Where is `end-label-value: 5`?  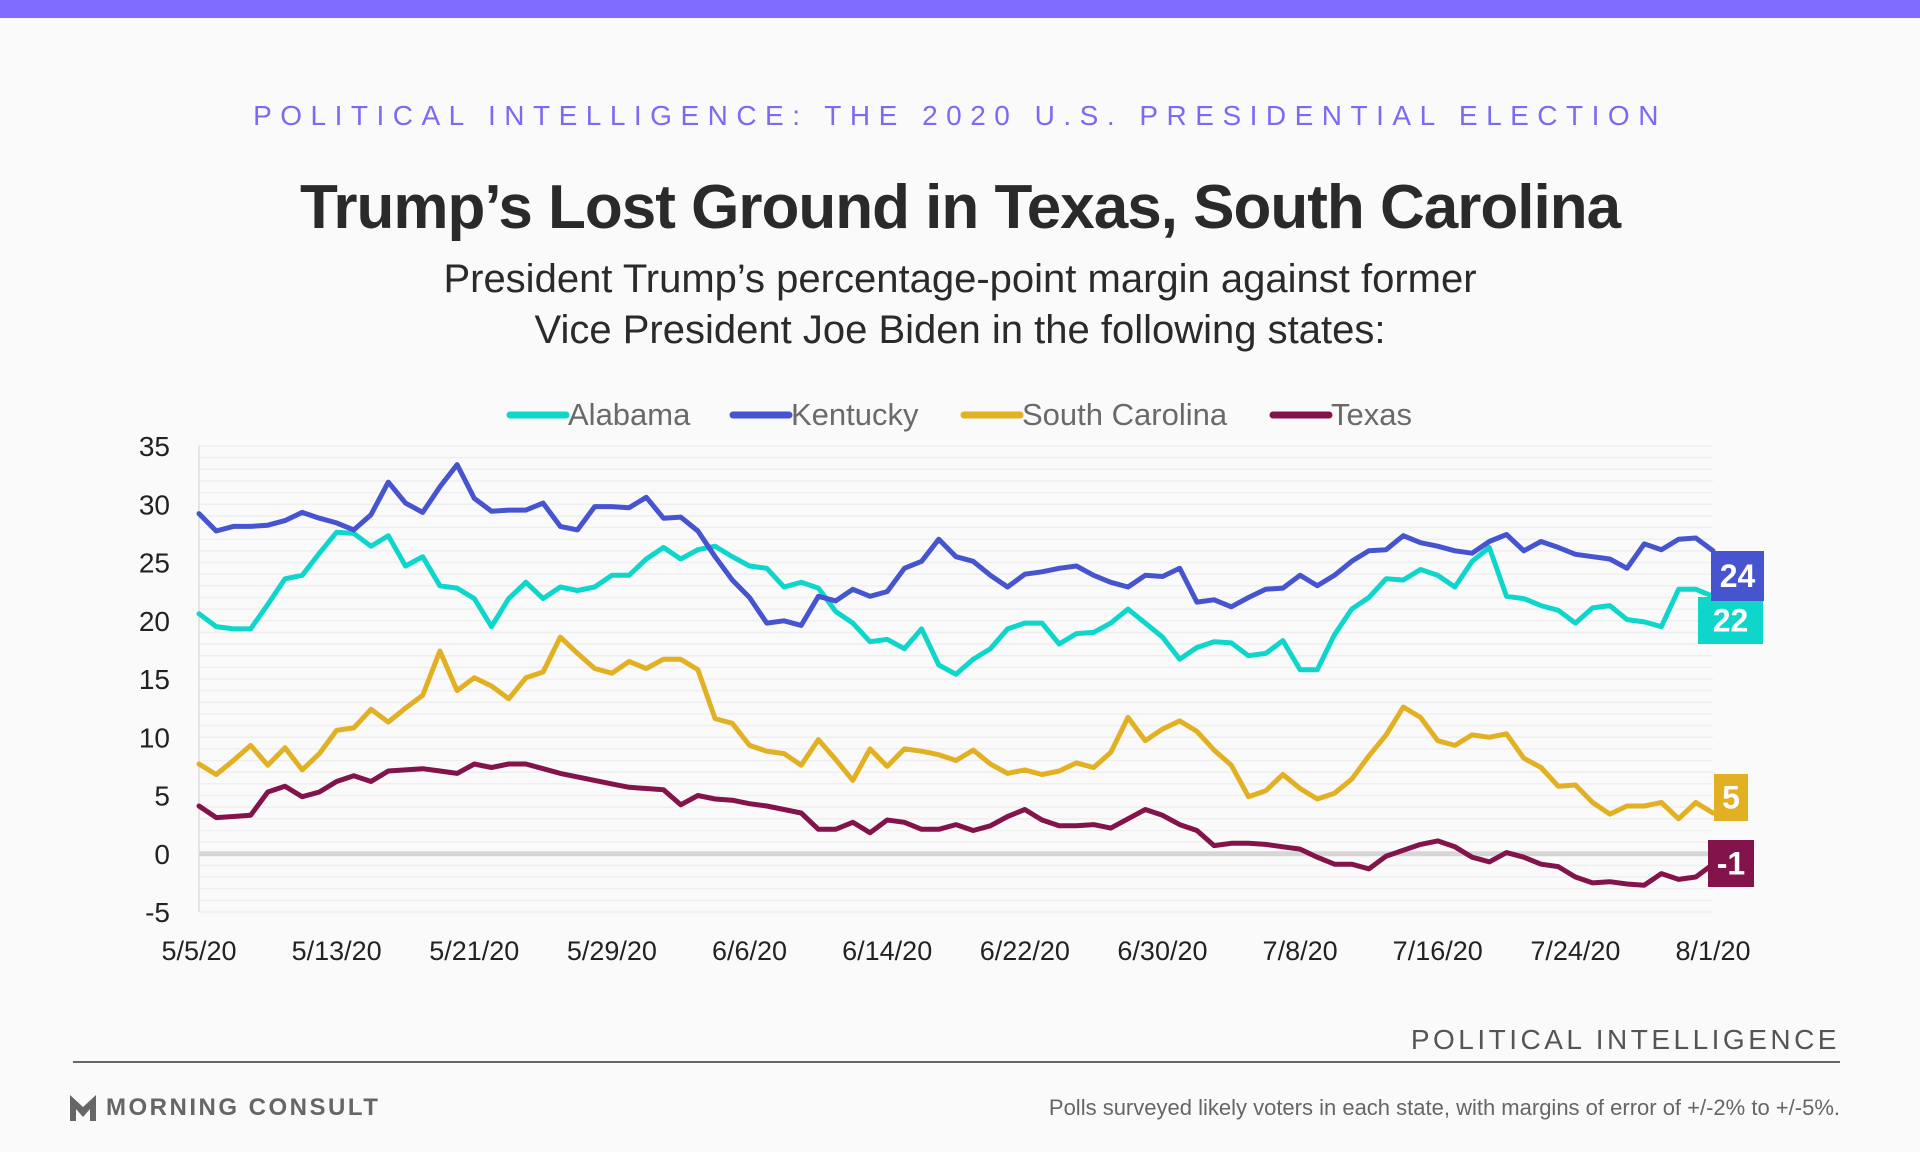
end-label-value: 5 is located at coordinates (1731, 798).